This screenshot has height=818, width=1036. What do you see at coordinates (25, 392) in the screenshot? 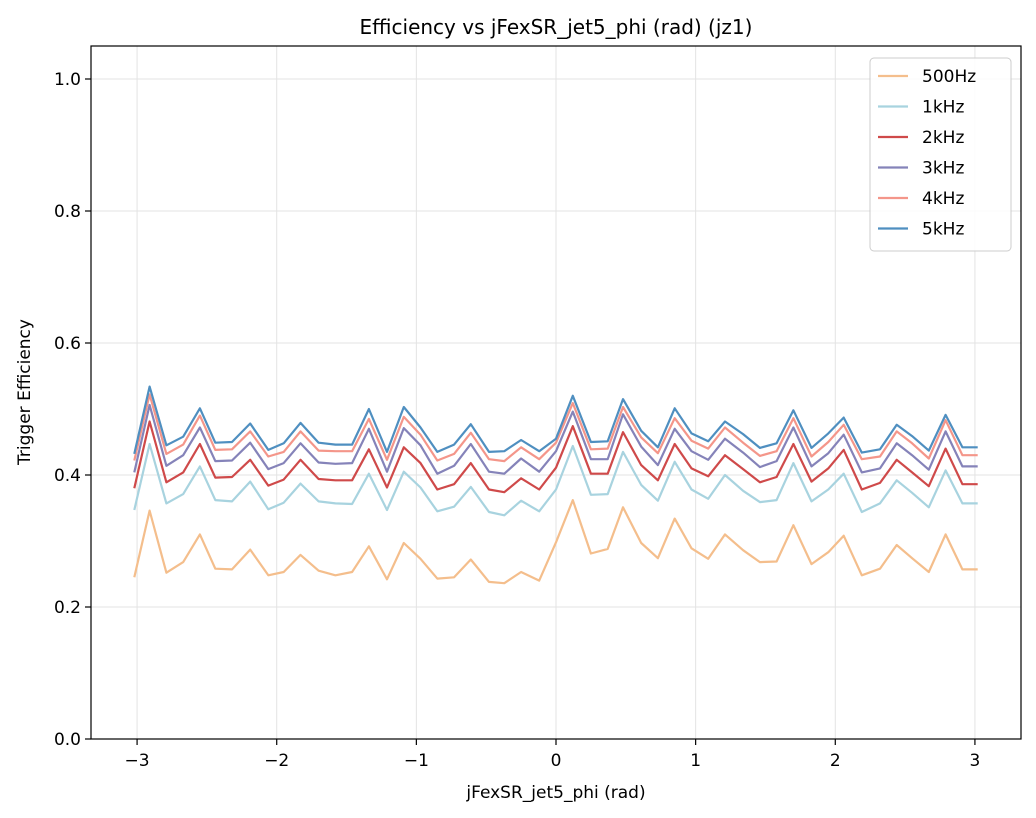
I see `y-axis-label: Trigger Efficiency` at bounding box center [25, 392].